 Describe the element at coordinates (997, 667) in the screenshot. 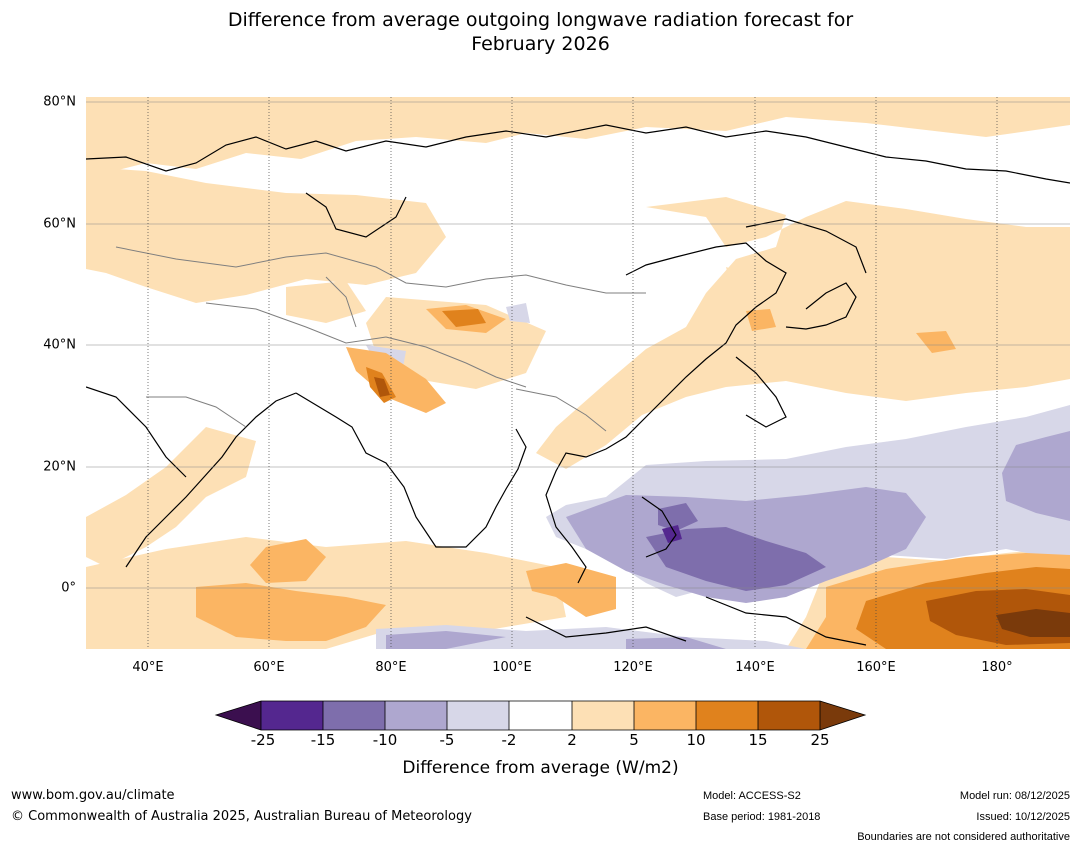

I see `lon-label-180: 180°` at that location.